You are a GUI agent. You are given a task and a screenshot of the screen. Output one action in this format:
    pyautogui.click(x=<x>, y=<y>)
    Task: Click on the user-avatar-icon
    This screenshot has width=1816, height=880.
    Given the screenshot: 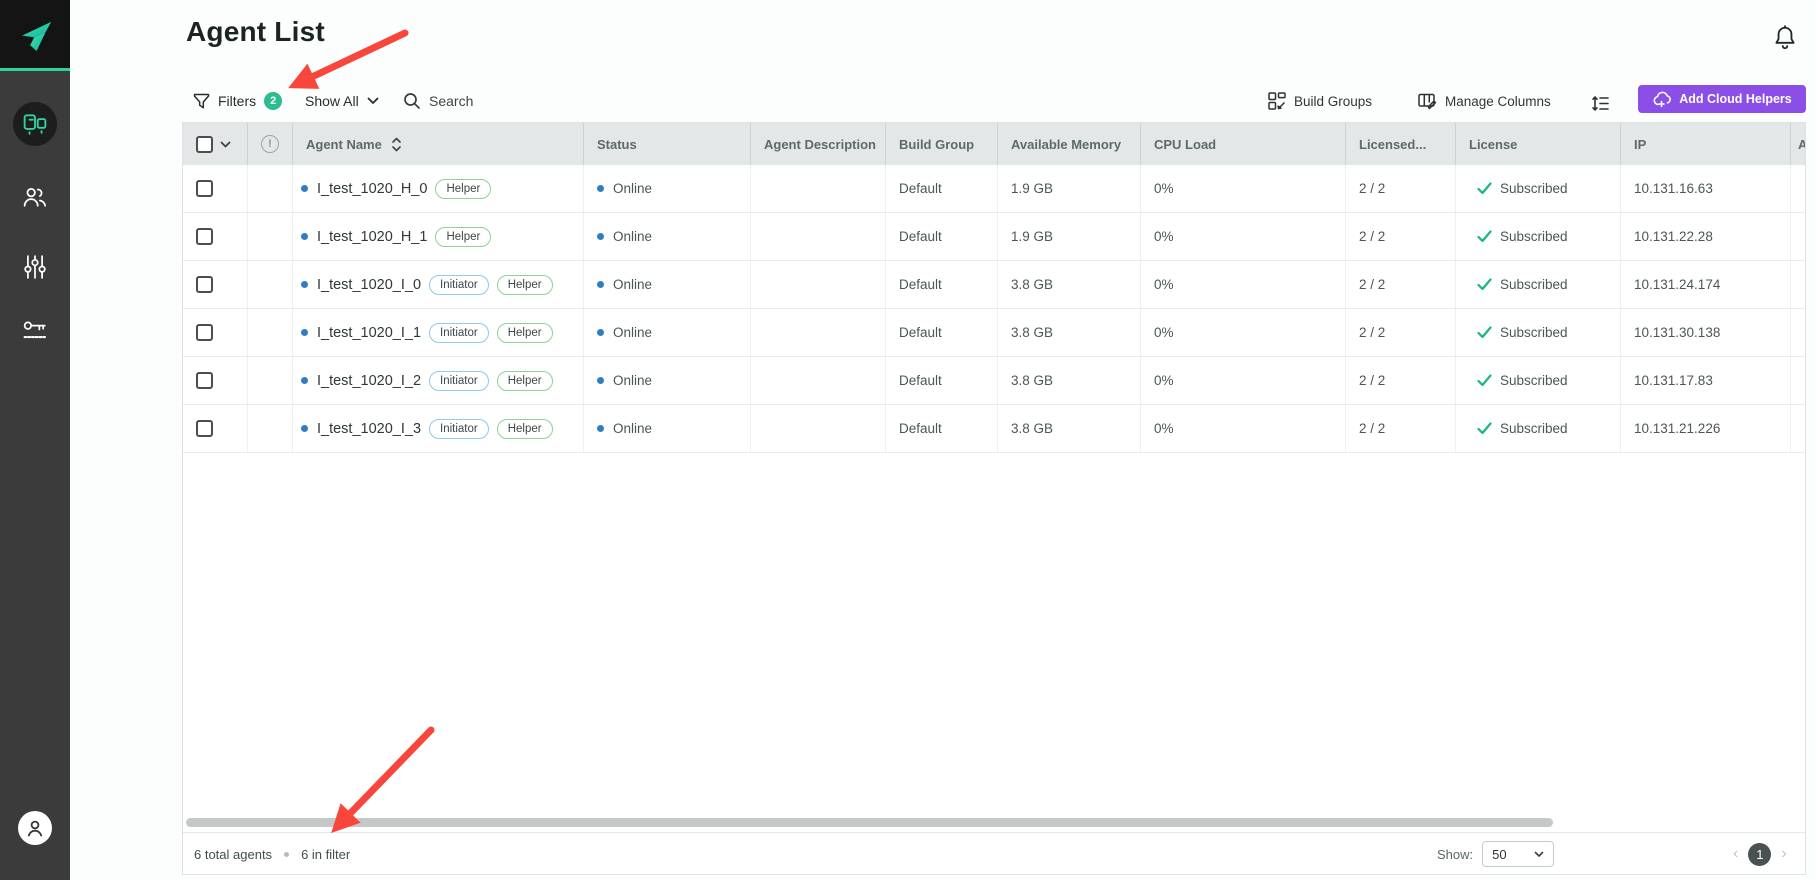 What is the action you would take?
    pyautogui.click(x=35, y=828)
    